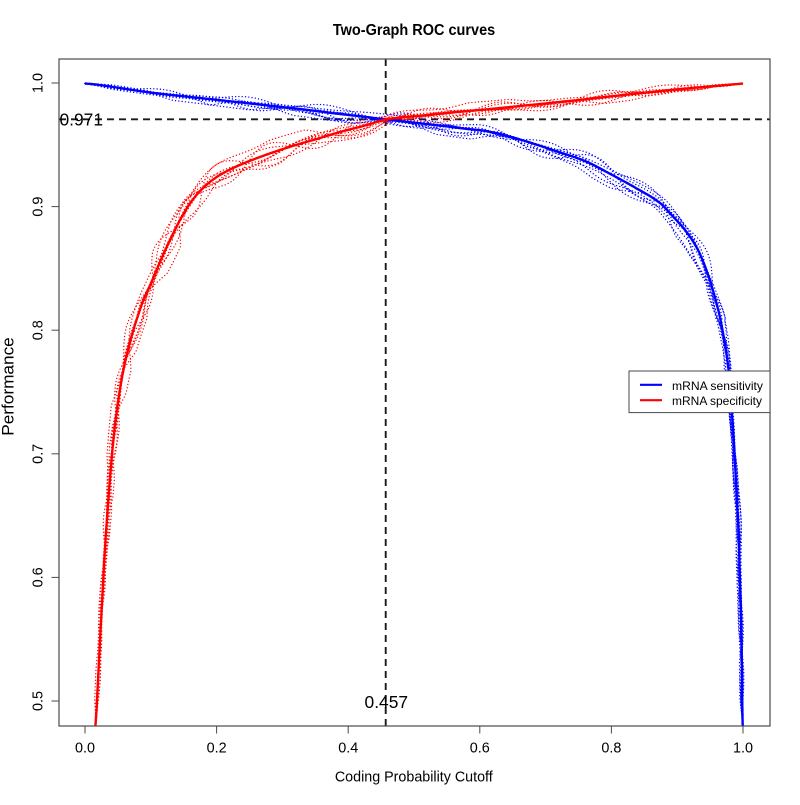 This screenshot has width=800, height=805. Describe the element at coordinates (39, 454) in the screenshot. I see `svg-text: 0.7` at that location.